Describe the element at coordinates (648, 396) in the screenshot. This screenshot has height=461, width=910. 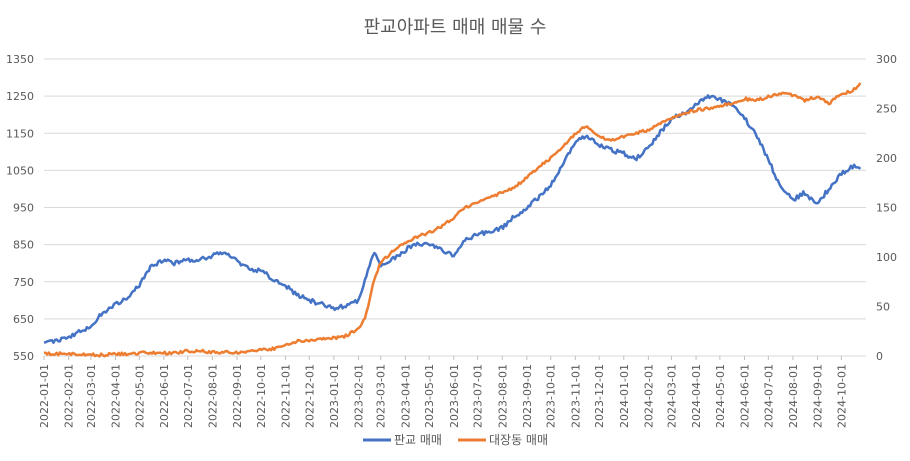
I see `x-tick-label: 2024-02-01` at that location.